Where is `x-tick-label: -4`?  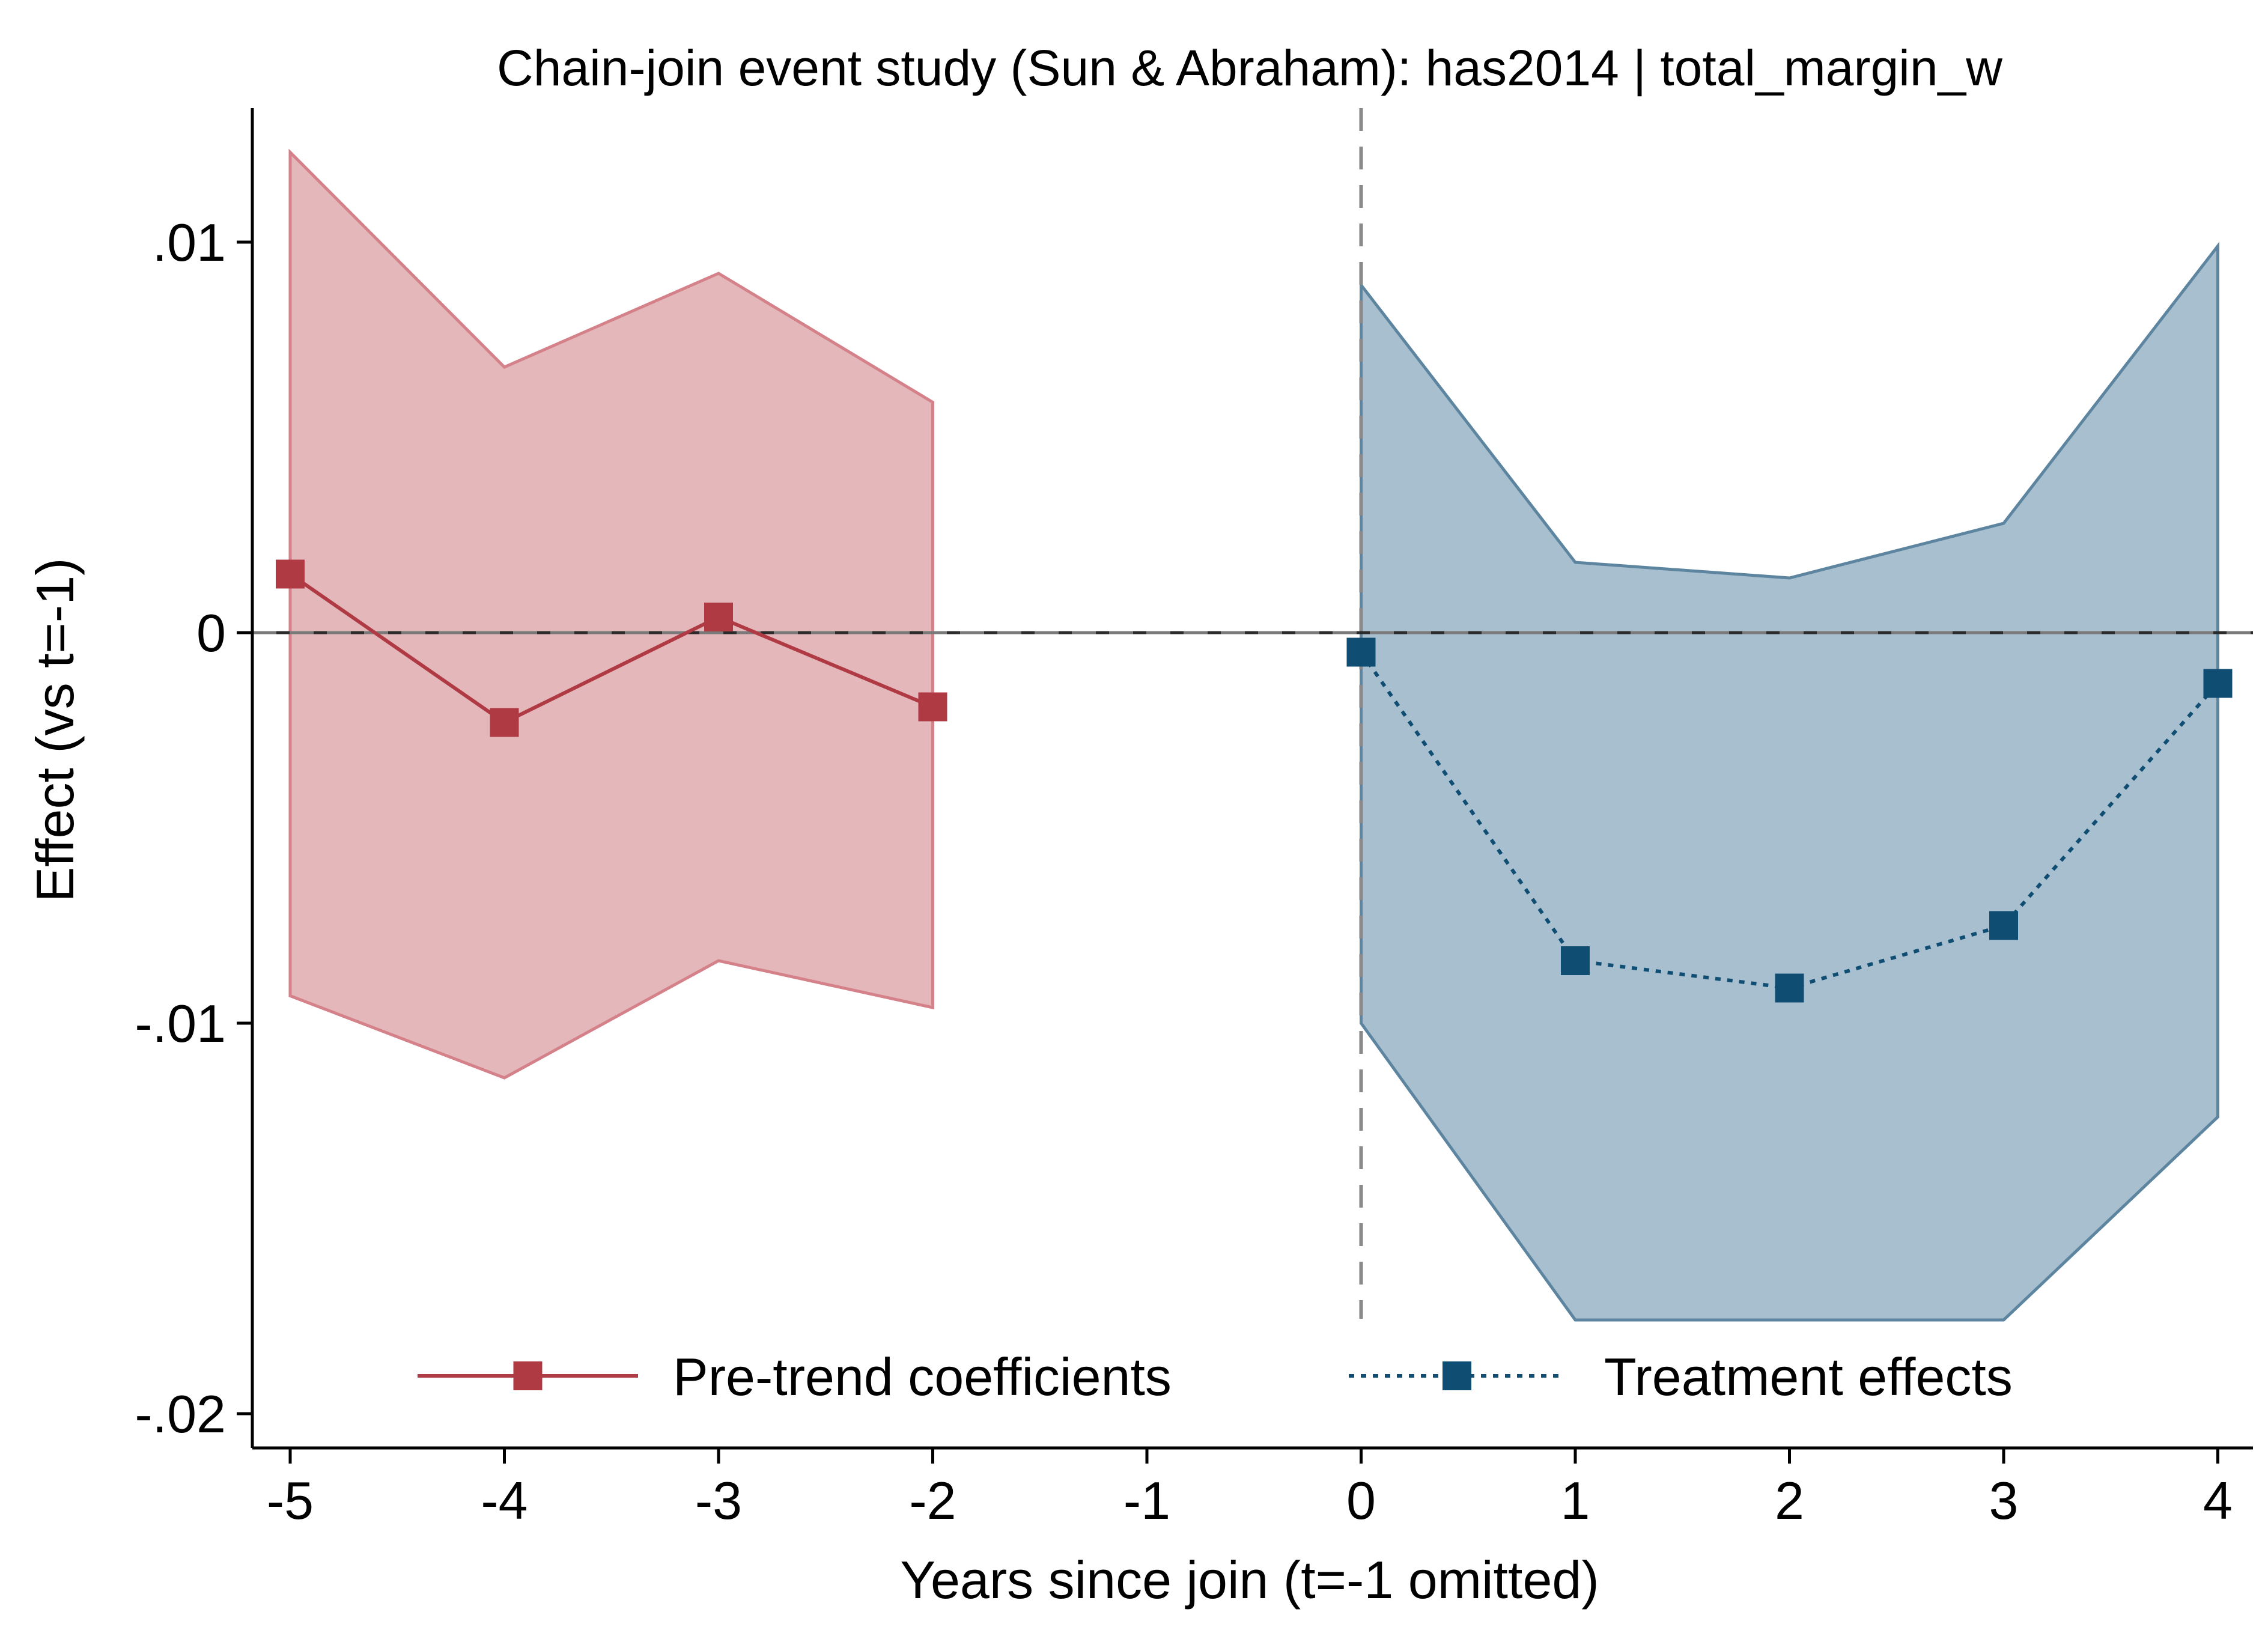
x-tick-label: -4 is located at coordinates (504, 1501).